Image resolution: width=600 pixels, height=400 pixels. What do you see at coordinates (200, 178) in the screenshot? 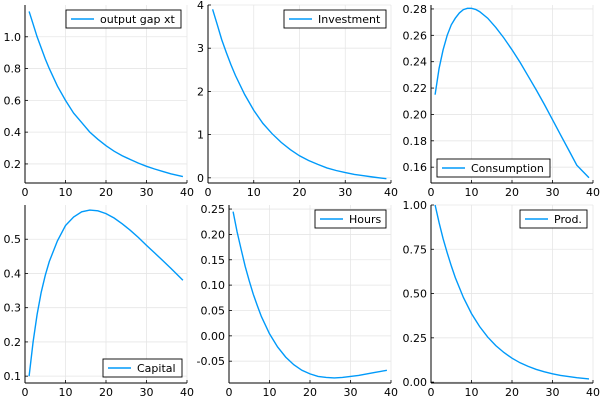
I see `y-tick-label: 0` at bounding box center [200, 178].